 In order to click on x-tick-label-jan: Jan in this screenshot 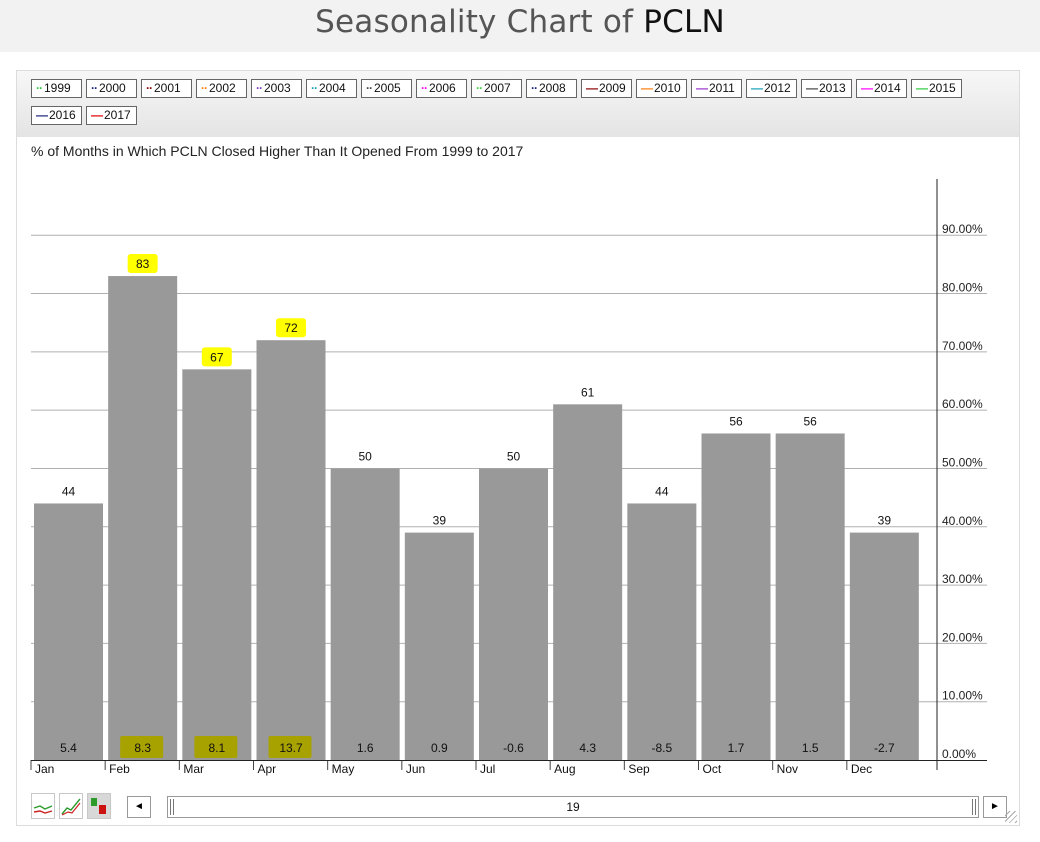, I will do `click(44, 769)`.